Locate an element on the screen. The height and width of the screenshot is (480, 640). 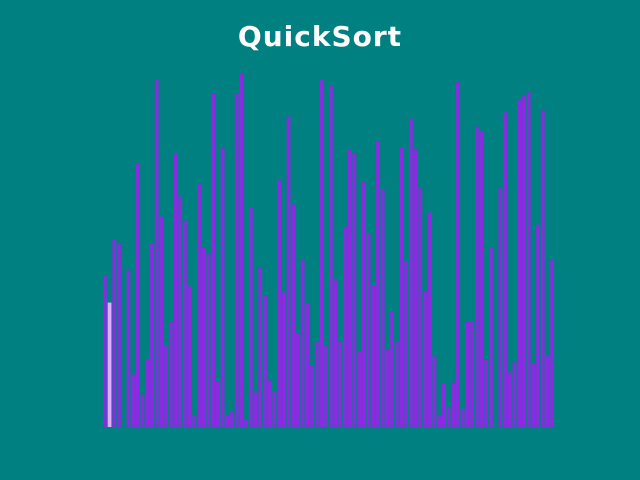
window-title: QuickSort is located at coordinates (320, 36).